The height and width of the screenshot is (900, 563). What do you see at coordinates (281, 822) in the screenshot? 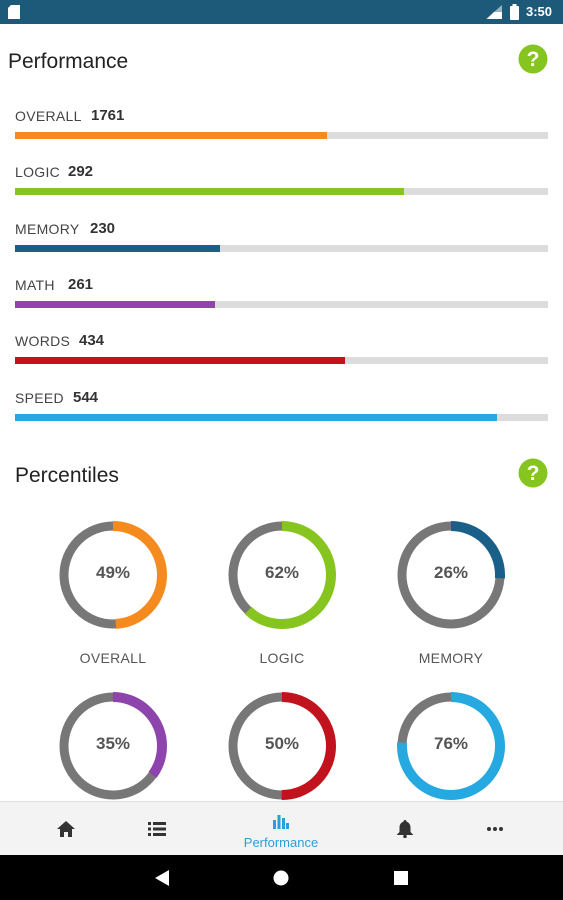
I see `bar-chart-icon` at bounding box center [281, 822].